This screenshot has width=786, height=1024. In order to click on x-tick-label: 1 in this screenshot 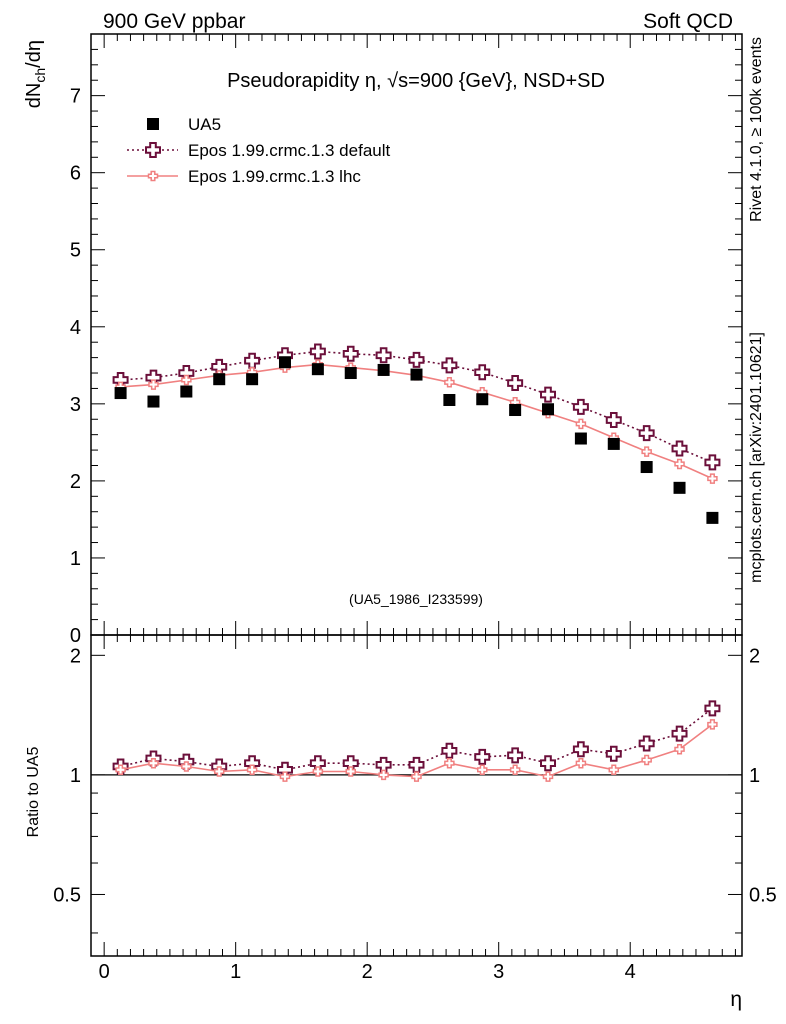, I will do `click(235, 972)`.